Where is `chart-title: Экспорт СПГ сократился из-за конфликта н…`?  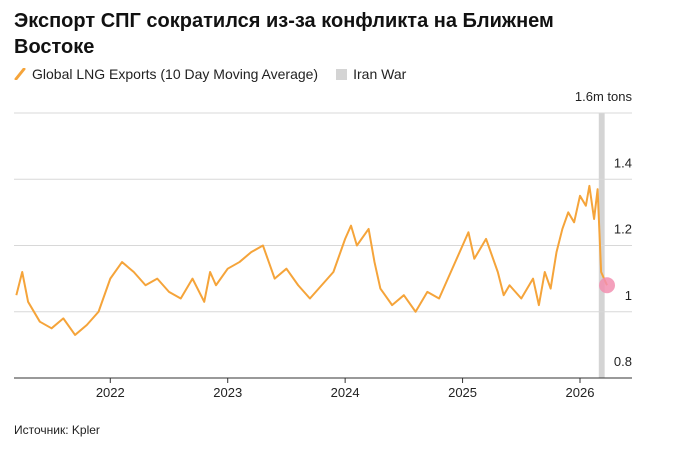
chart-title: Экспорт СПГ сократился из-за конфликта н… is located at coordinates (284, 34).